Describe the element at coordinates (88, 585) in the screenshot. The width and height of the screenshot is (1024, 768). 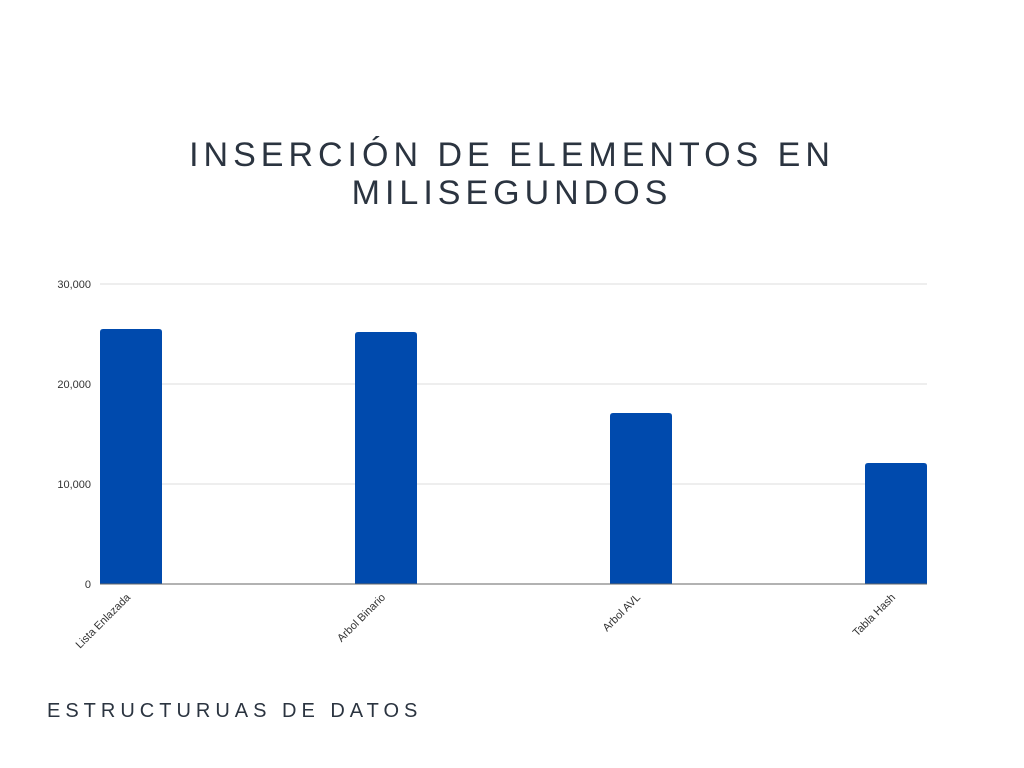
I see `y-tick-label: 0` at that location.